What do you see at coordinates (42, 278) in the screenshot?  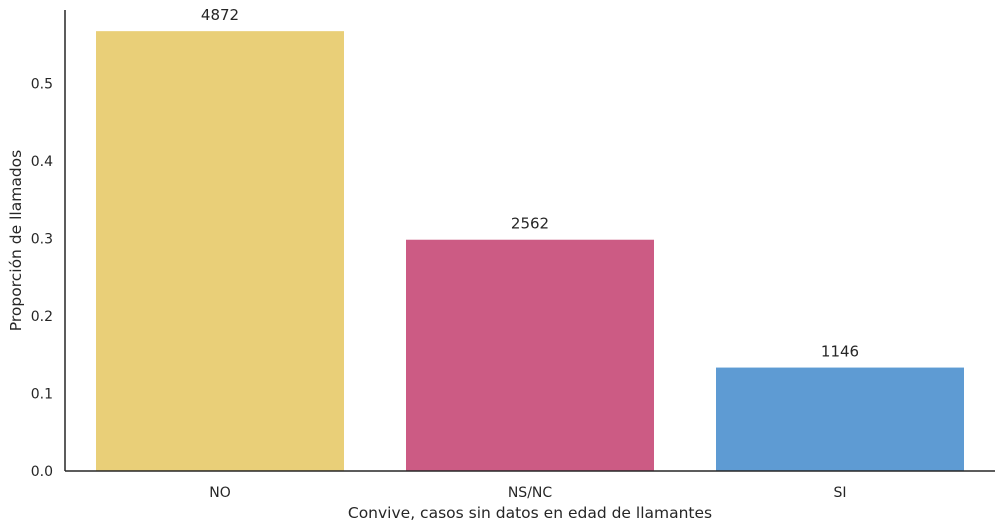 I see `y-axis-ticks: 0.0 0.1 0.2 0.3 0.4 0.5` at bounding box center [42, 278].